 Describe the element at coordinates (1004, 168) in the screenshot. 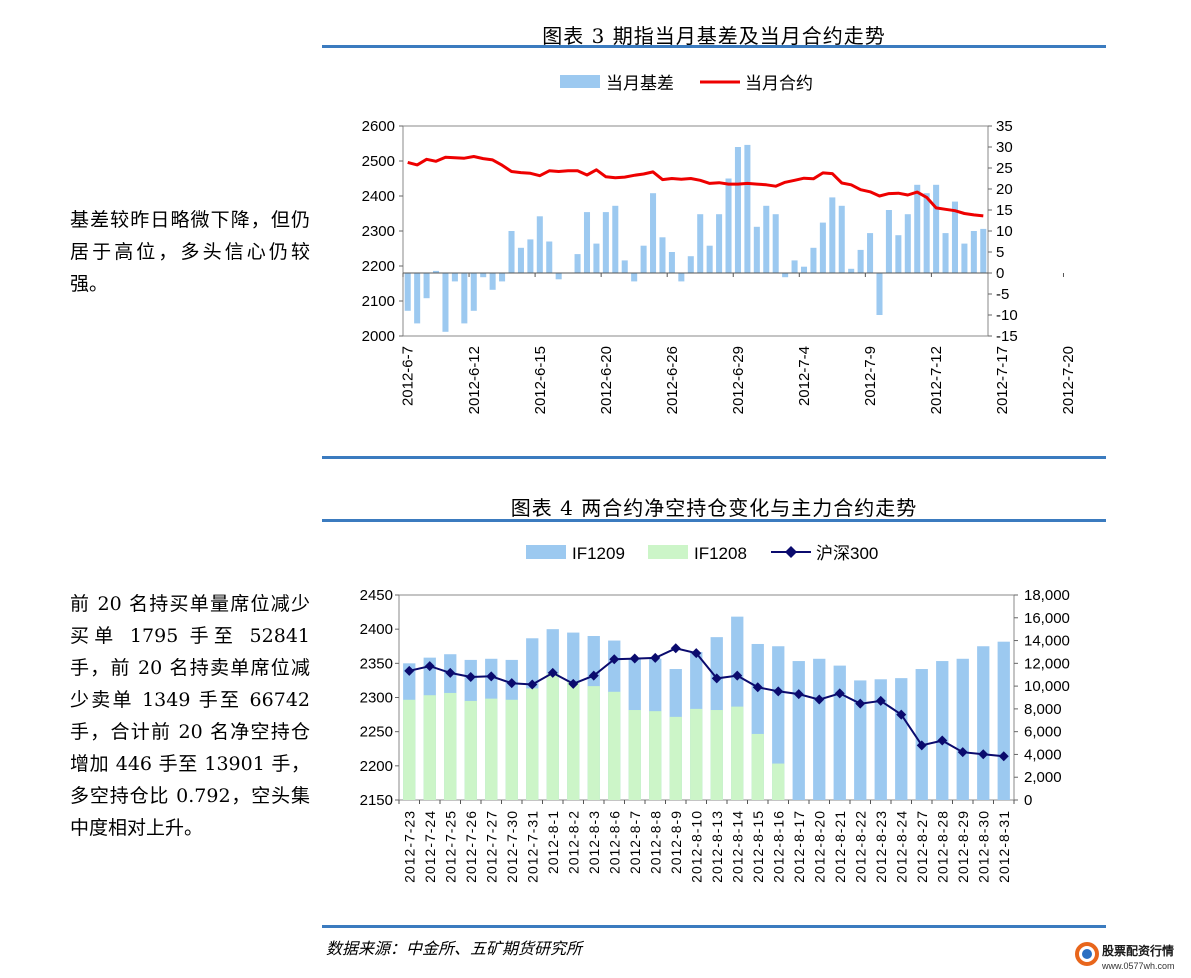

I see `y-right-tick-label: 25` at that location.